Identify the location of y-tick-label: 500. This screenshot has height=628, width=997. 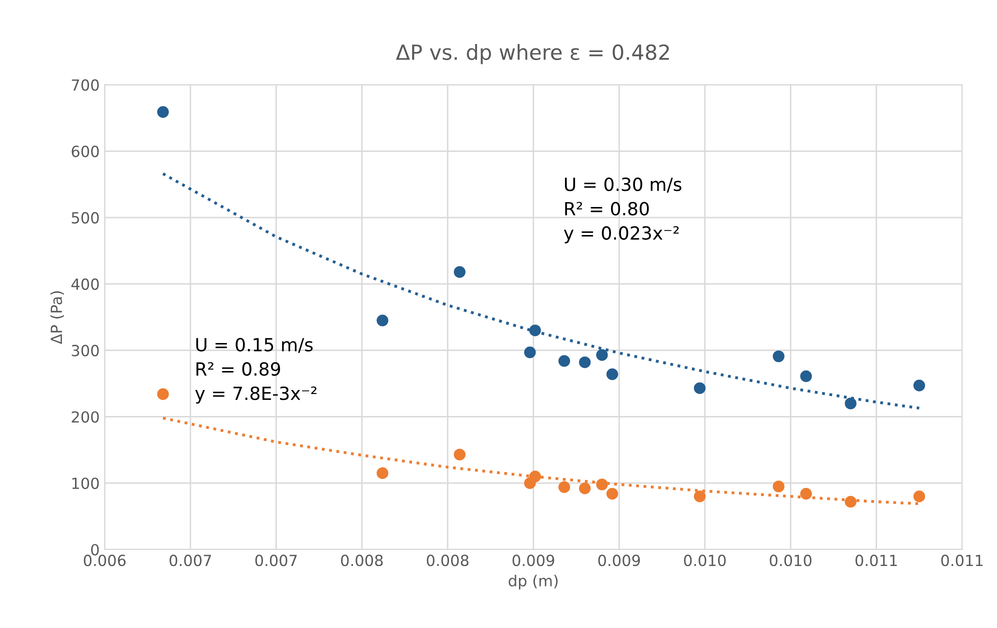
(85, 218).